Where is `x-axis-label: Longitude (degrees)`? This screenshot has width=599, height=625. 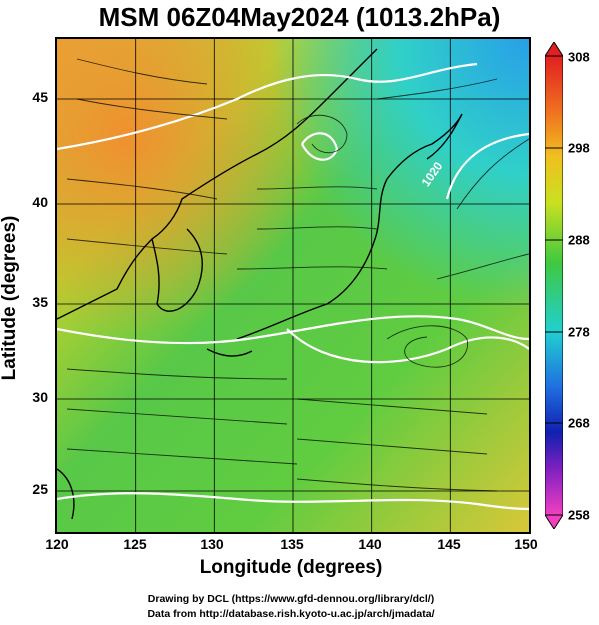
x-axis-label: Longitude (degrees) is located at coordinates (291, 567).